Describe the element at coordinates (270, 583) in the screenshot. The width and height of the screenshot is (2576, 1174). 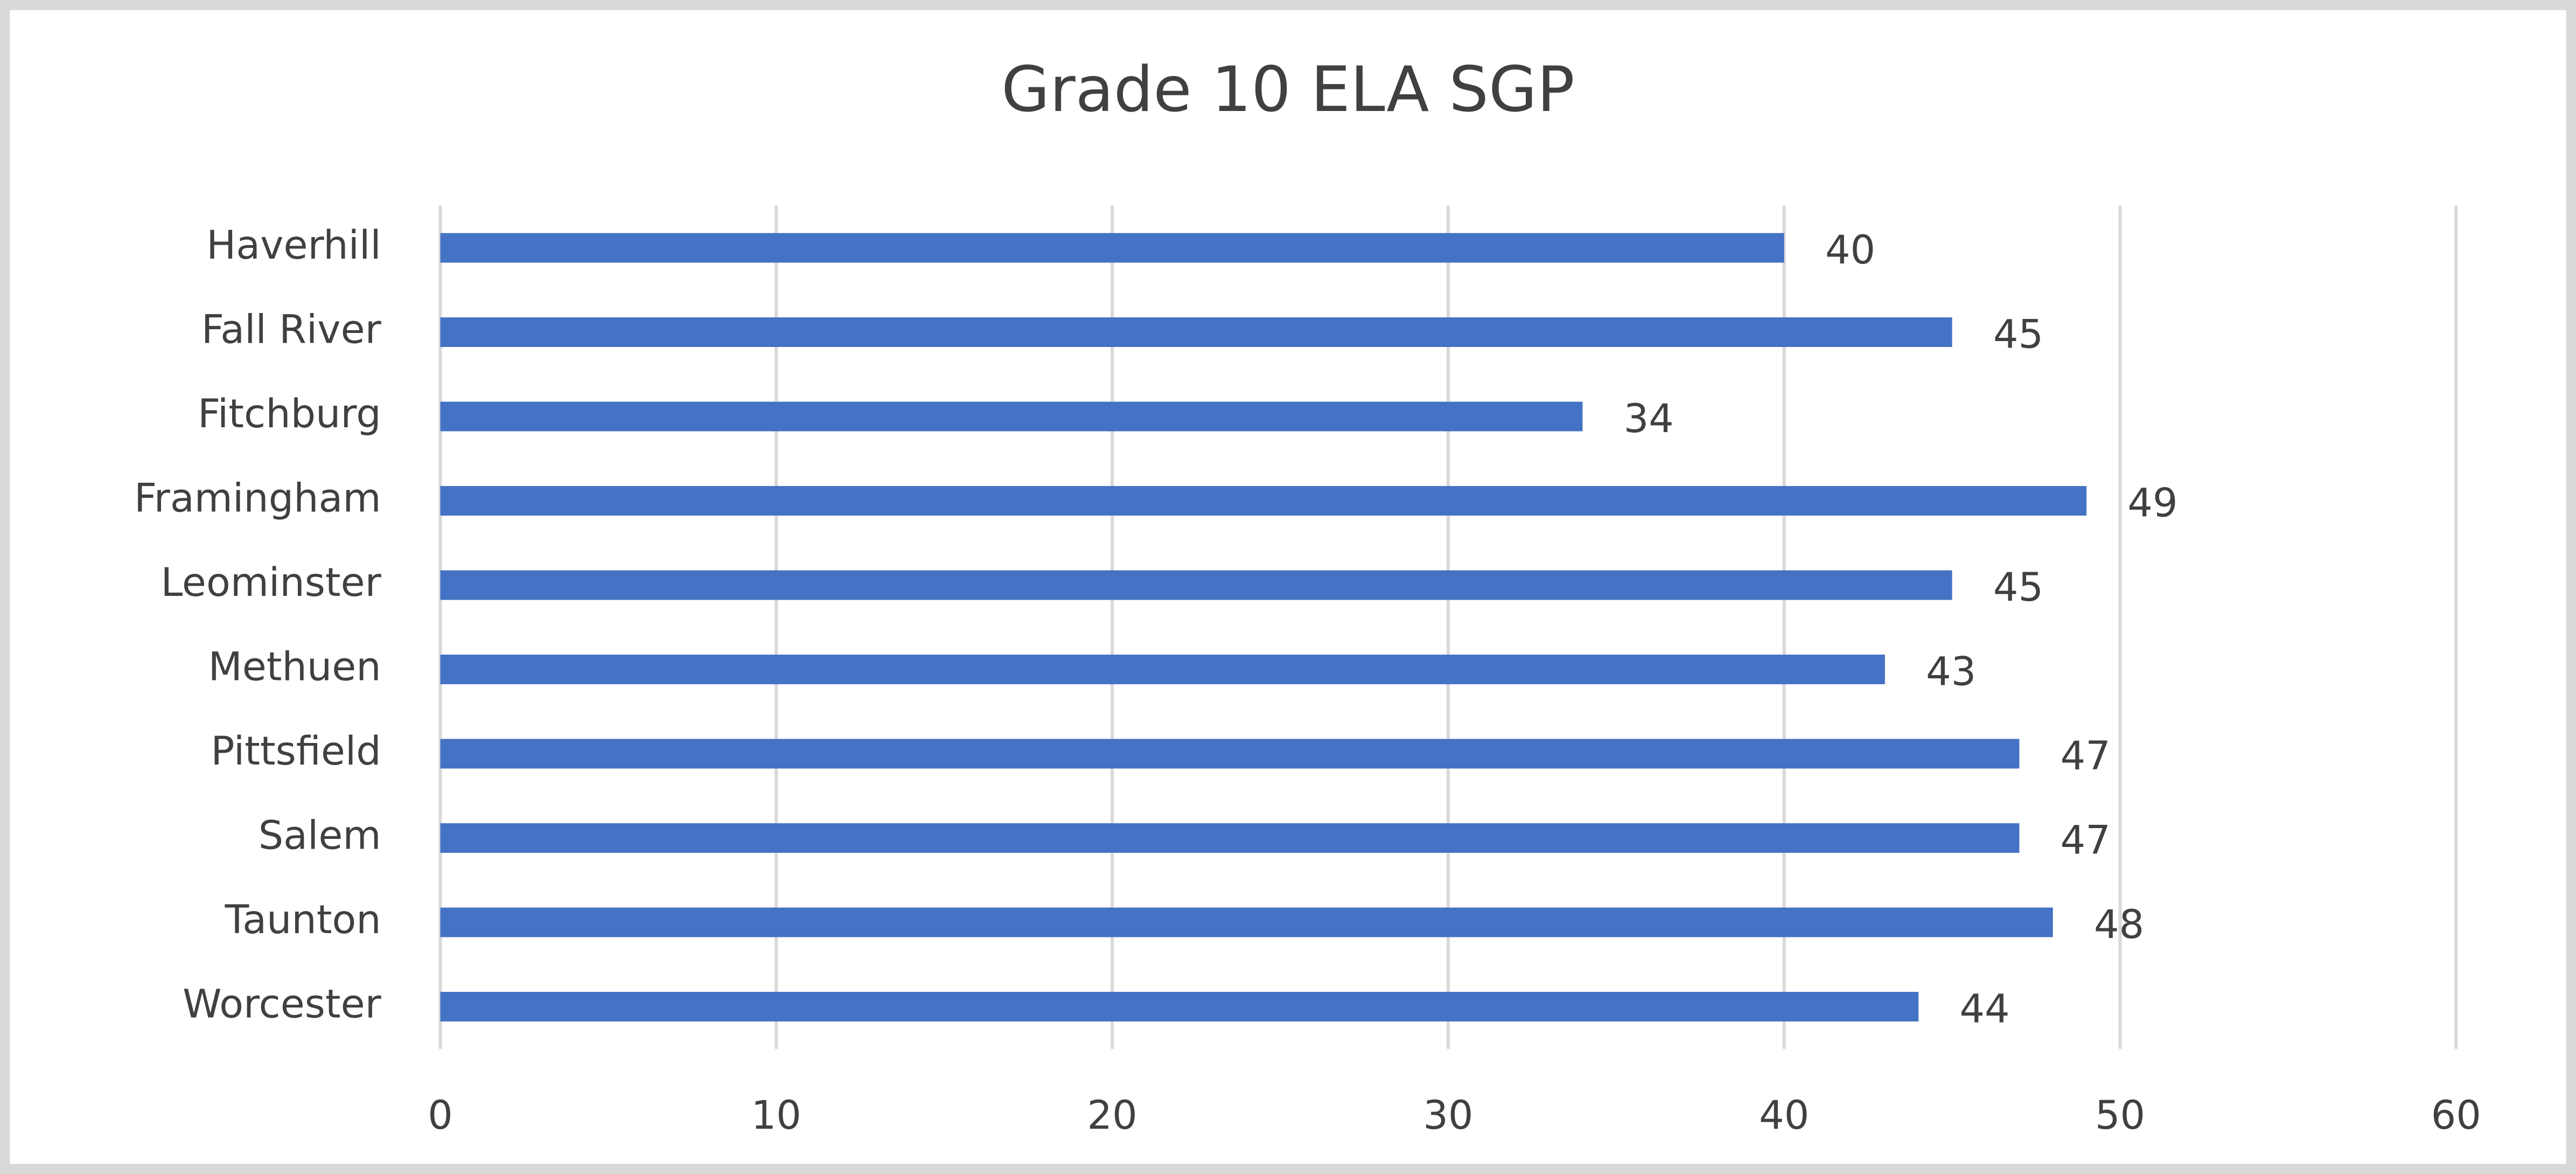
I see `y-tick-label: Leominster` at that location.